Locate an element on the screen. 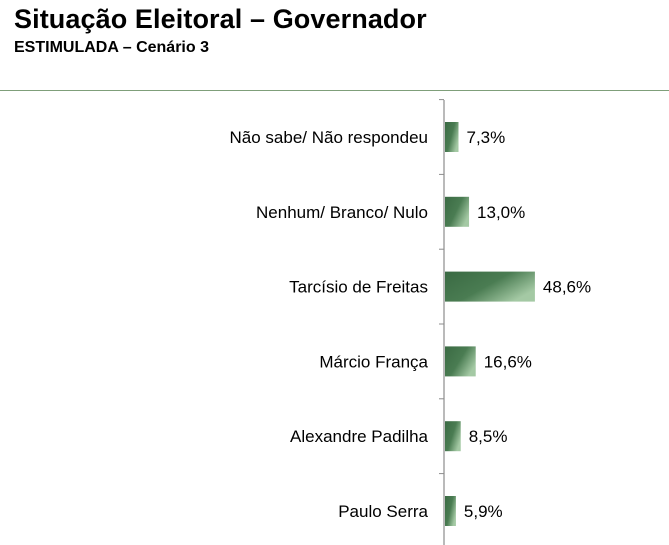  page-subtitle: ESTIMULADA – Cenário 3 is located at coordinates (111, 47).